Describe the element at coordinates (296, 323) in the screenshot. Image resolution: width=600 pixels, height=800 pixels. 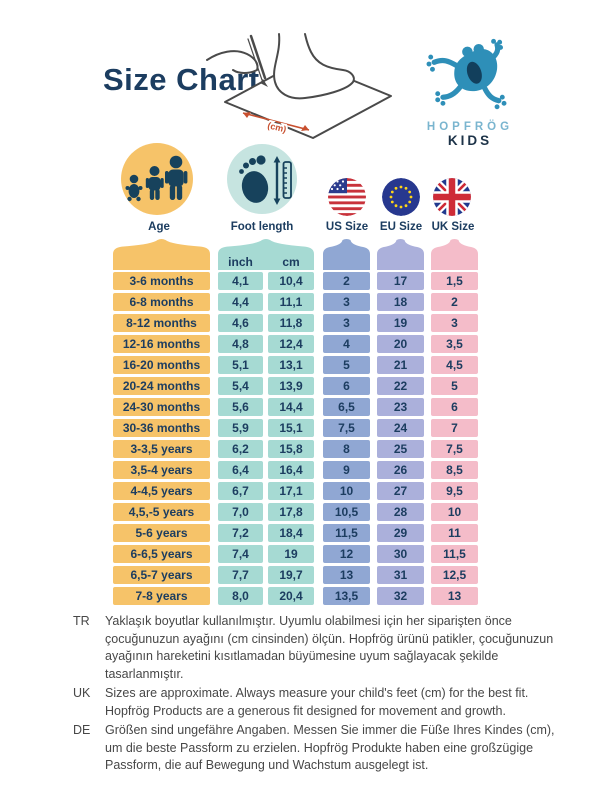
I see `table-row: 8-12 months 4,6 11,8 3 19 3` at that location.